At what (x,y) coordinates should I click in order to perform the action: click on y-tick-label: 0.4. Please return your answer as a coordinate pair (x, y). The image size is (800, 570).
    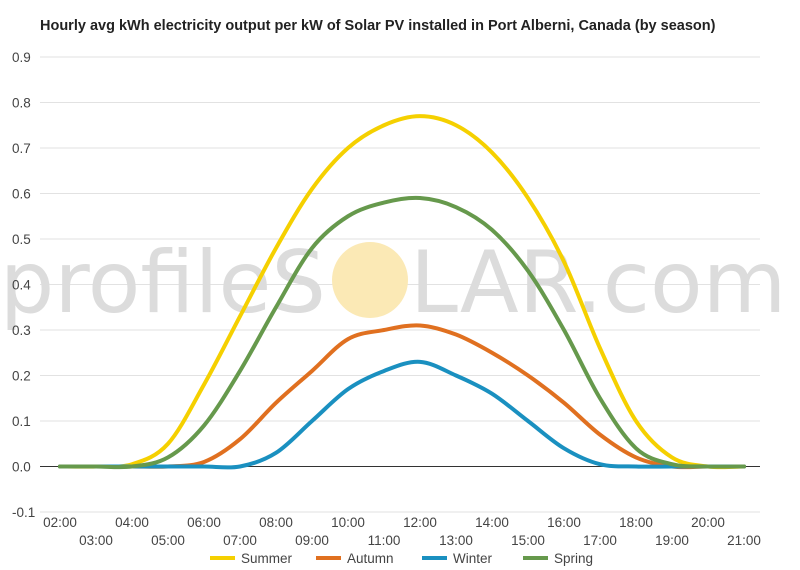
    Looking at the image, I should click on (21, 285).